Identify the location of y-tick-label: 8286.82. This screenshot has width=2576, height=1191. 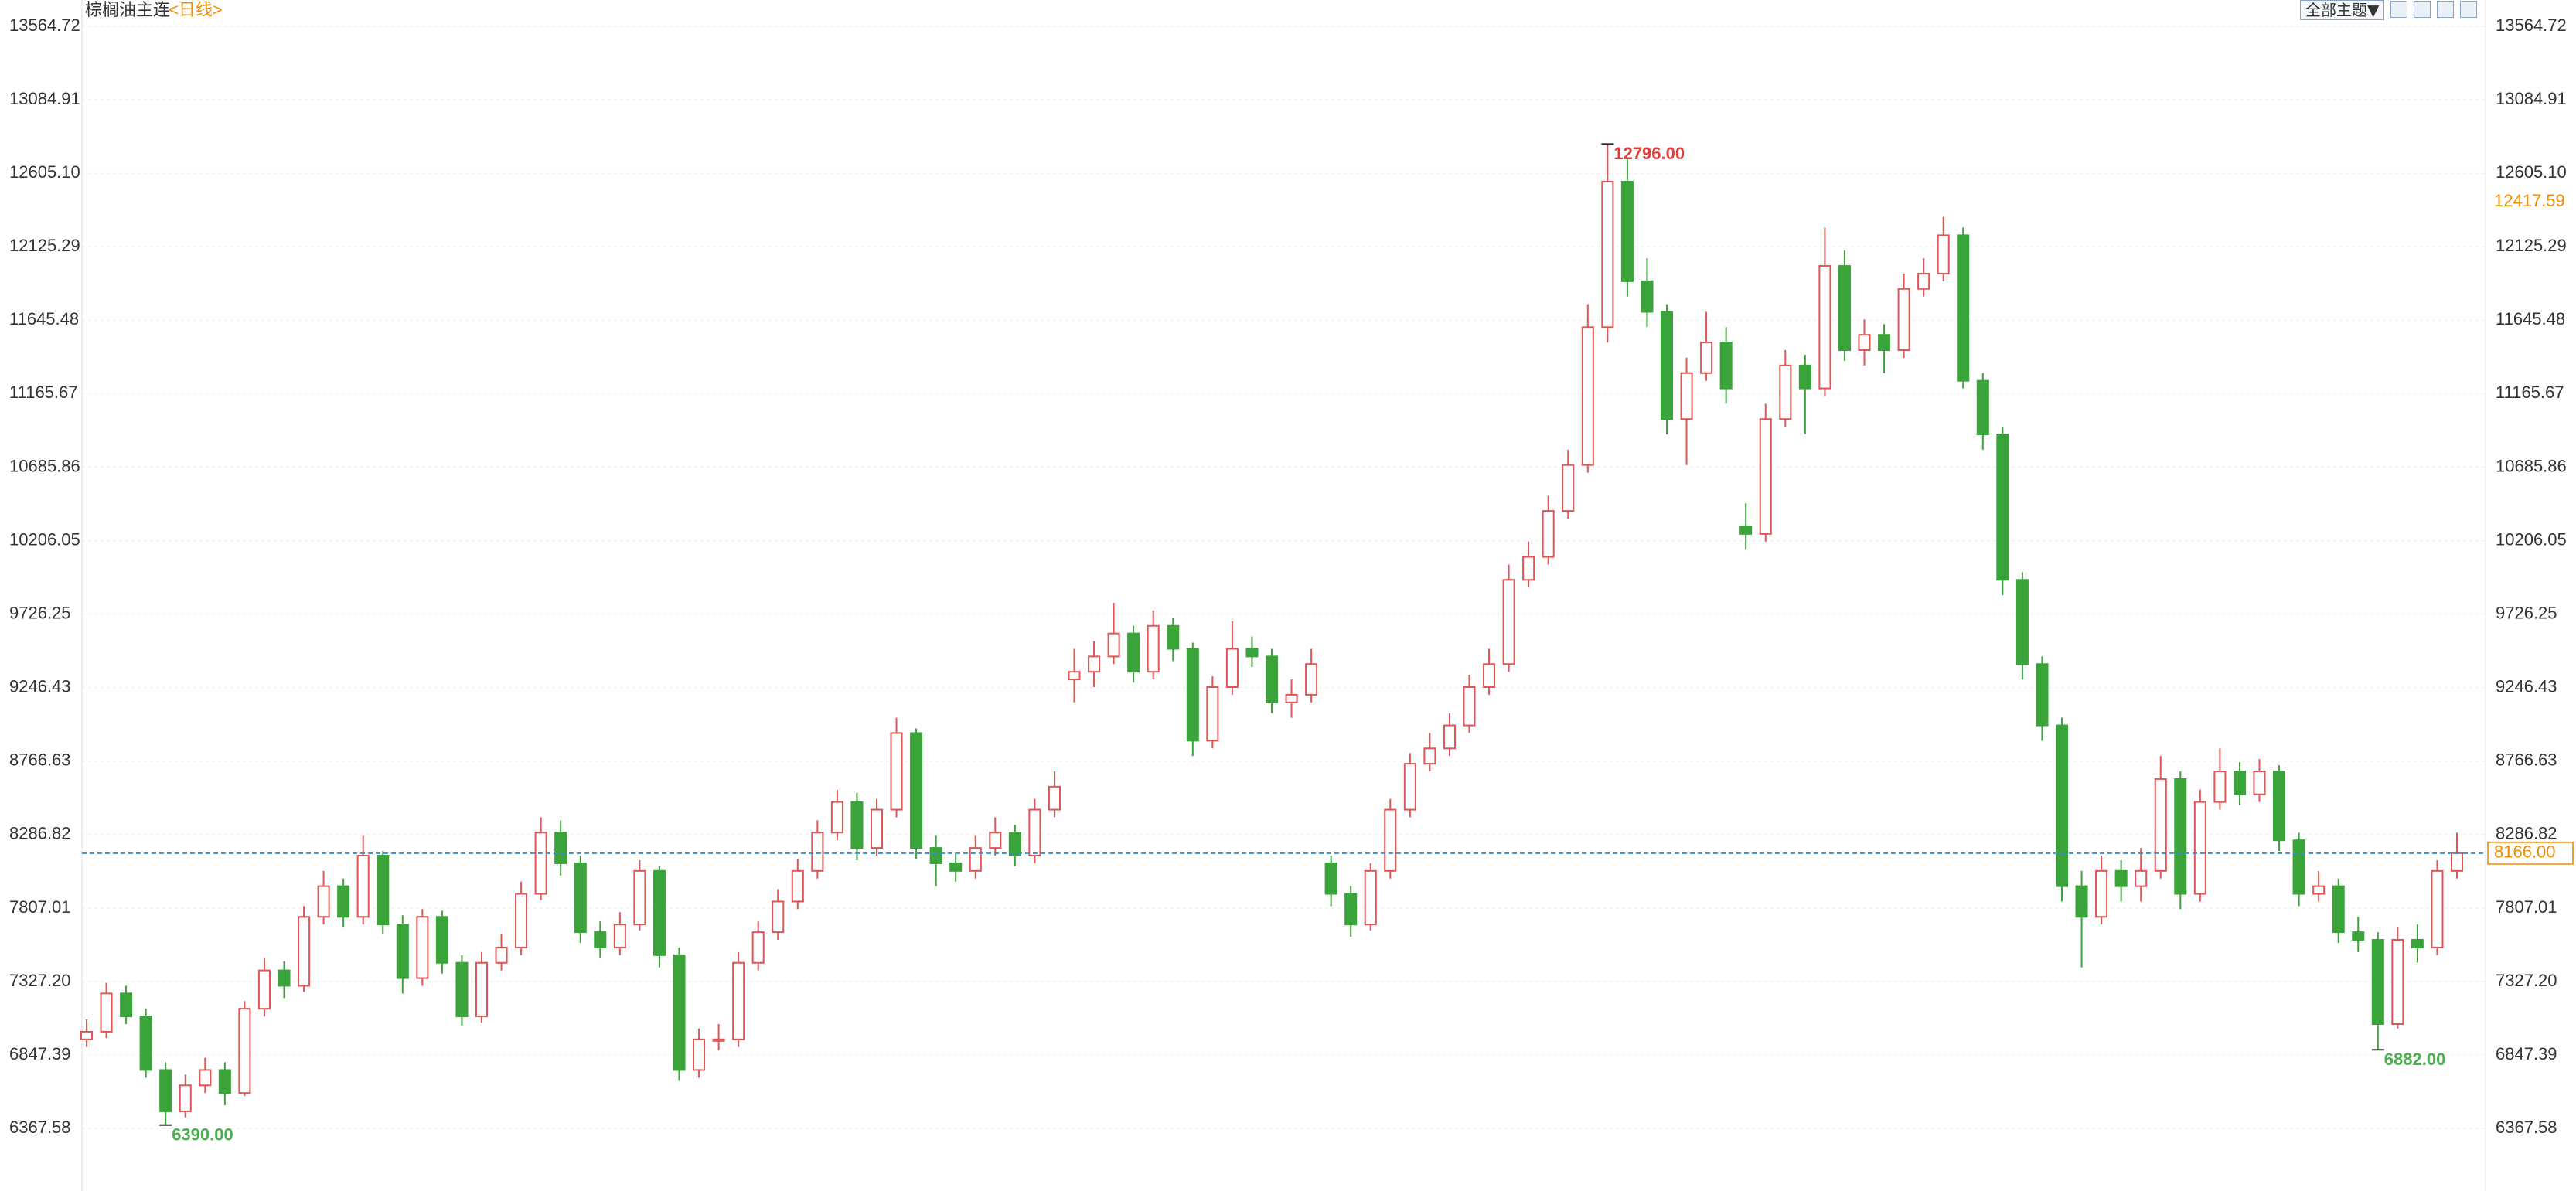
(40, 833).